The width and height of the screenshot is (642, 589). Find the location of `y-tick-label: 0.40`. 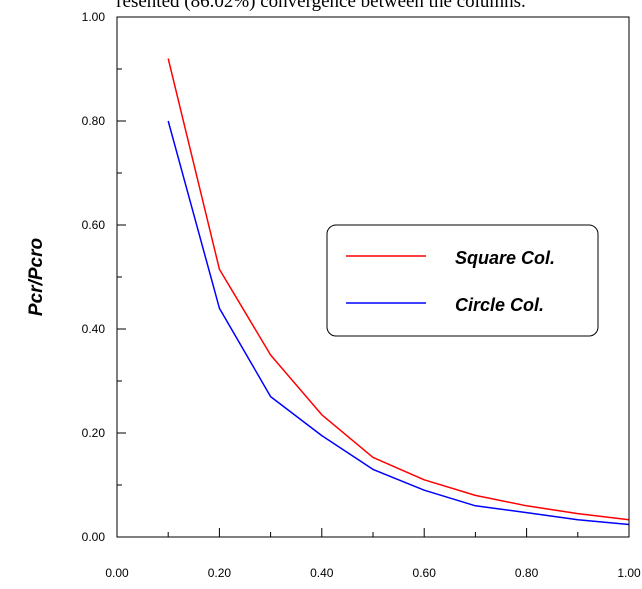

y-tick-label: 0.40 is located at coordinates (94, 329).